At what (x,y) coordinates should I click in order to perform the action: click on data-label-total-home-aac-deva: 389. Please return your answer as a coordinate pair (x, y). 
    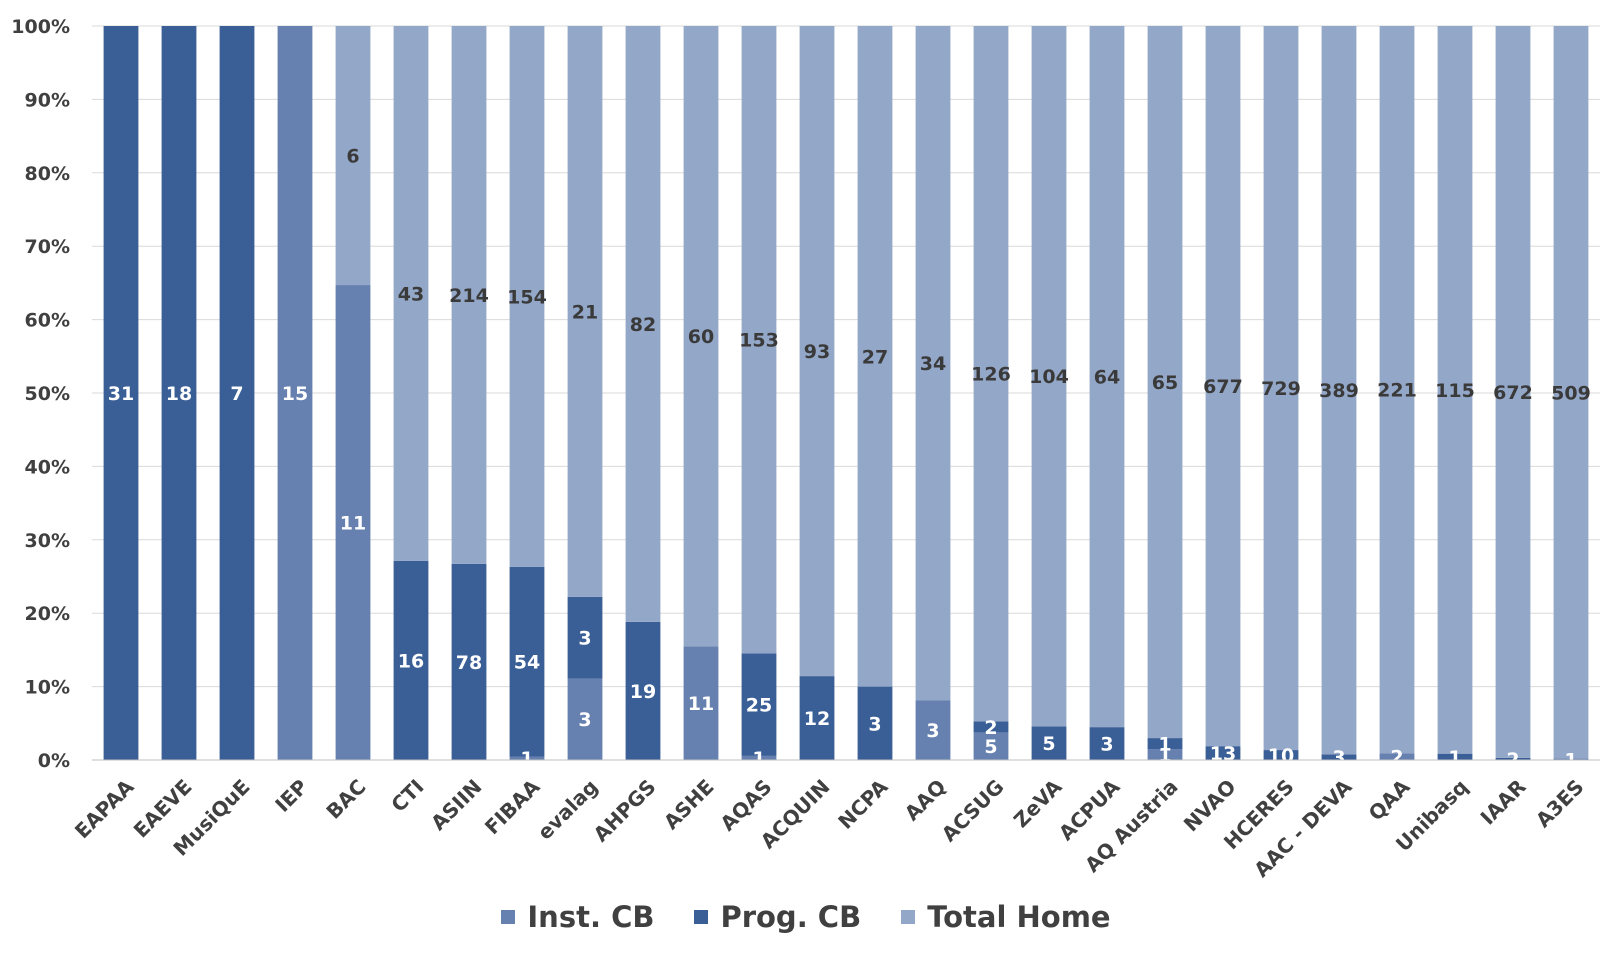
    Looking at the image, I should click on (1339, 391).